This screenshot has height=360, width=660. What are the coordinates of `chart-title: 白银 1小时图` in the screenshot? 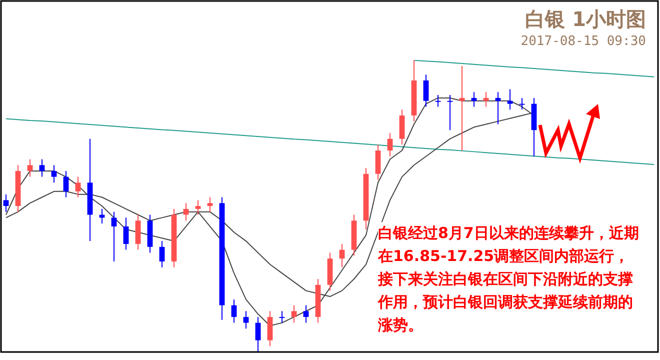 It's located at (585, 19).